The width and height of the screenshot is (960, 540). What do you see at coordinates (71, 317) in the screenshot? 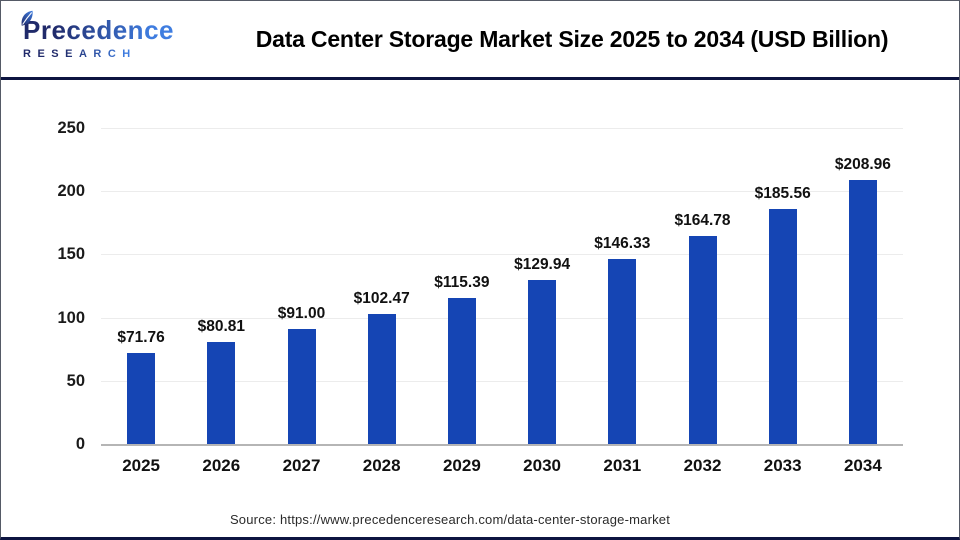
I see `y-tick-100: 100` at bounding box center [71, 317].